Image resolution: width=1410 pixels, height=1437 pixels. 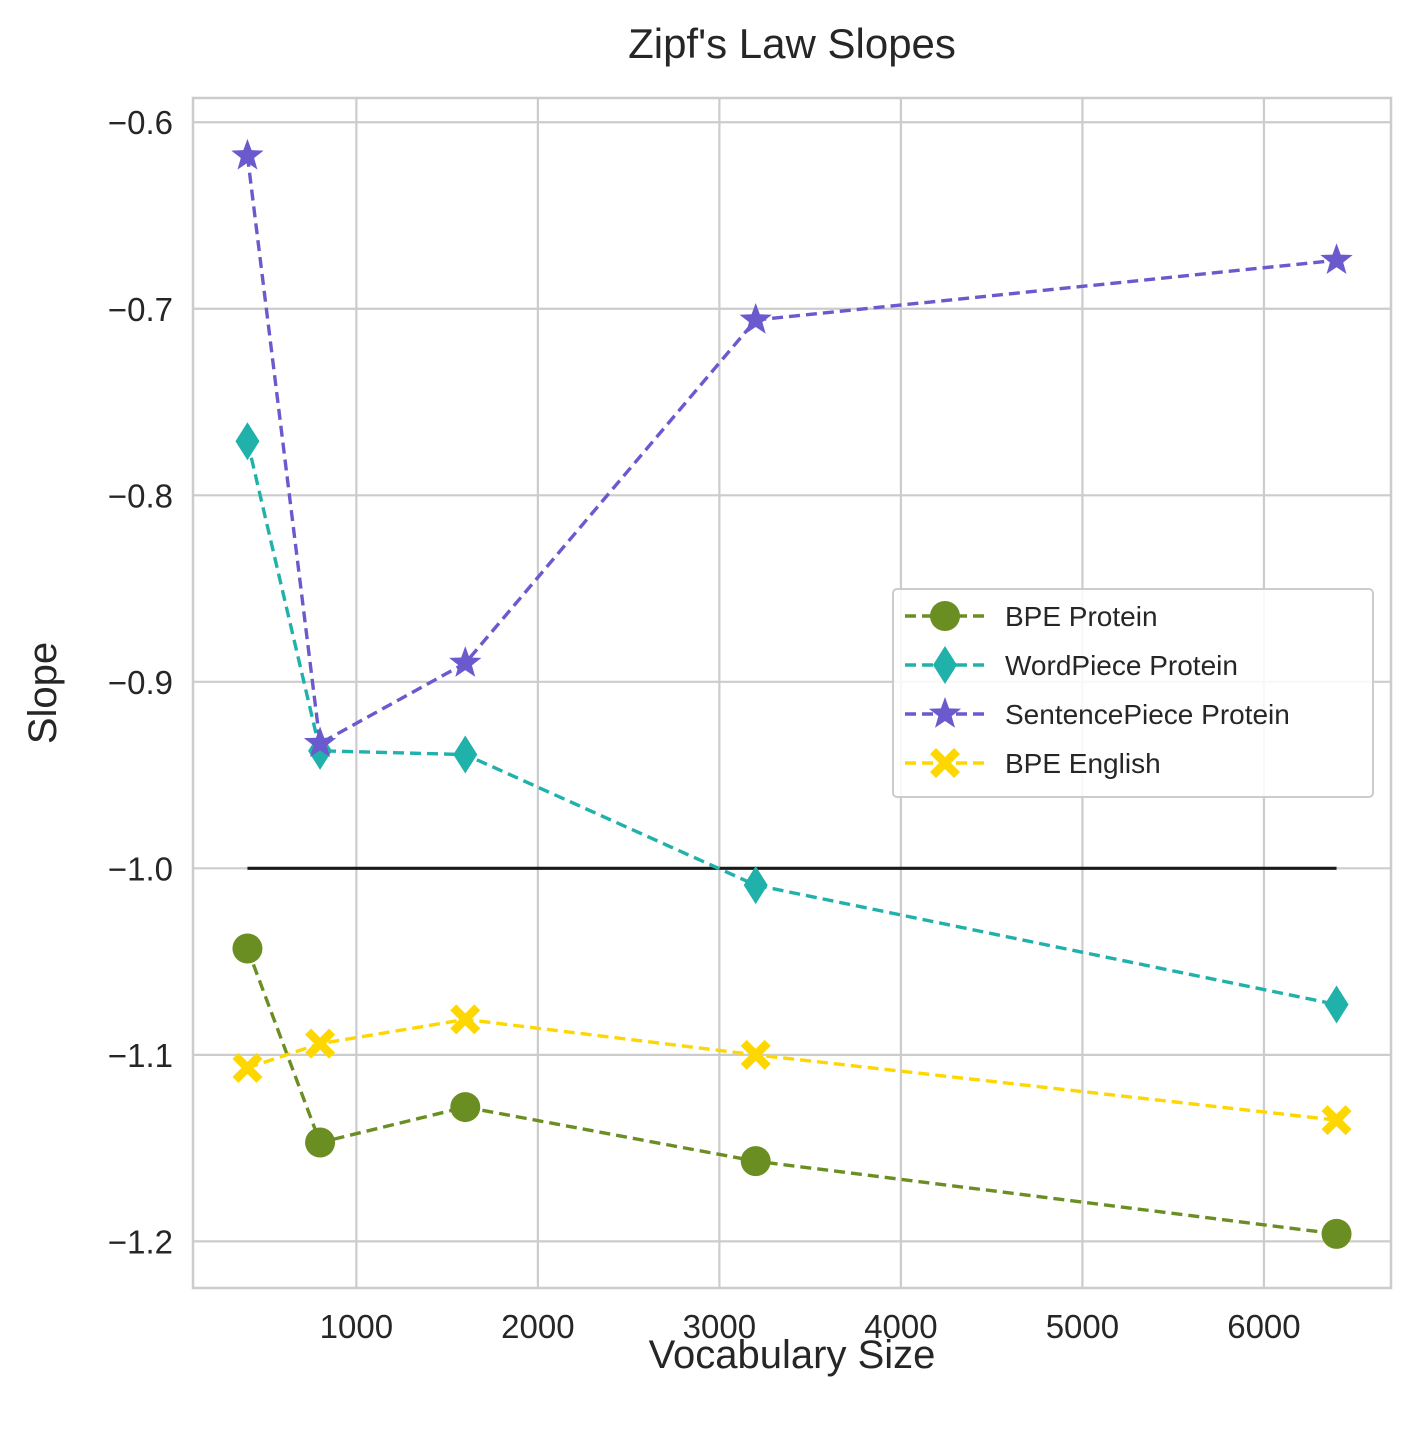 I want to click on legend-box, so click(x=1133, y=693).